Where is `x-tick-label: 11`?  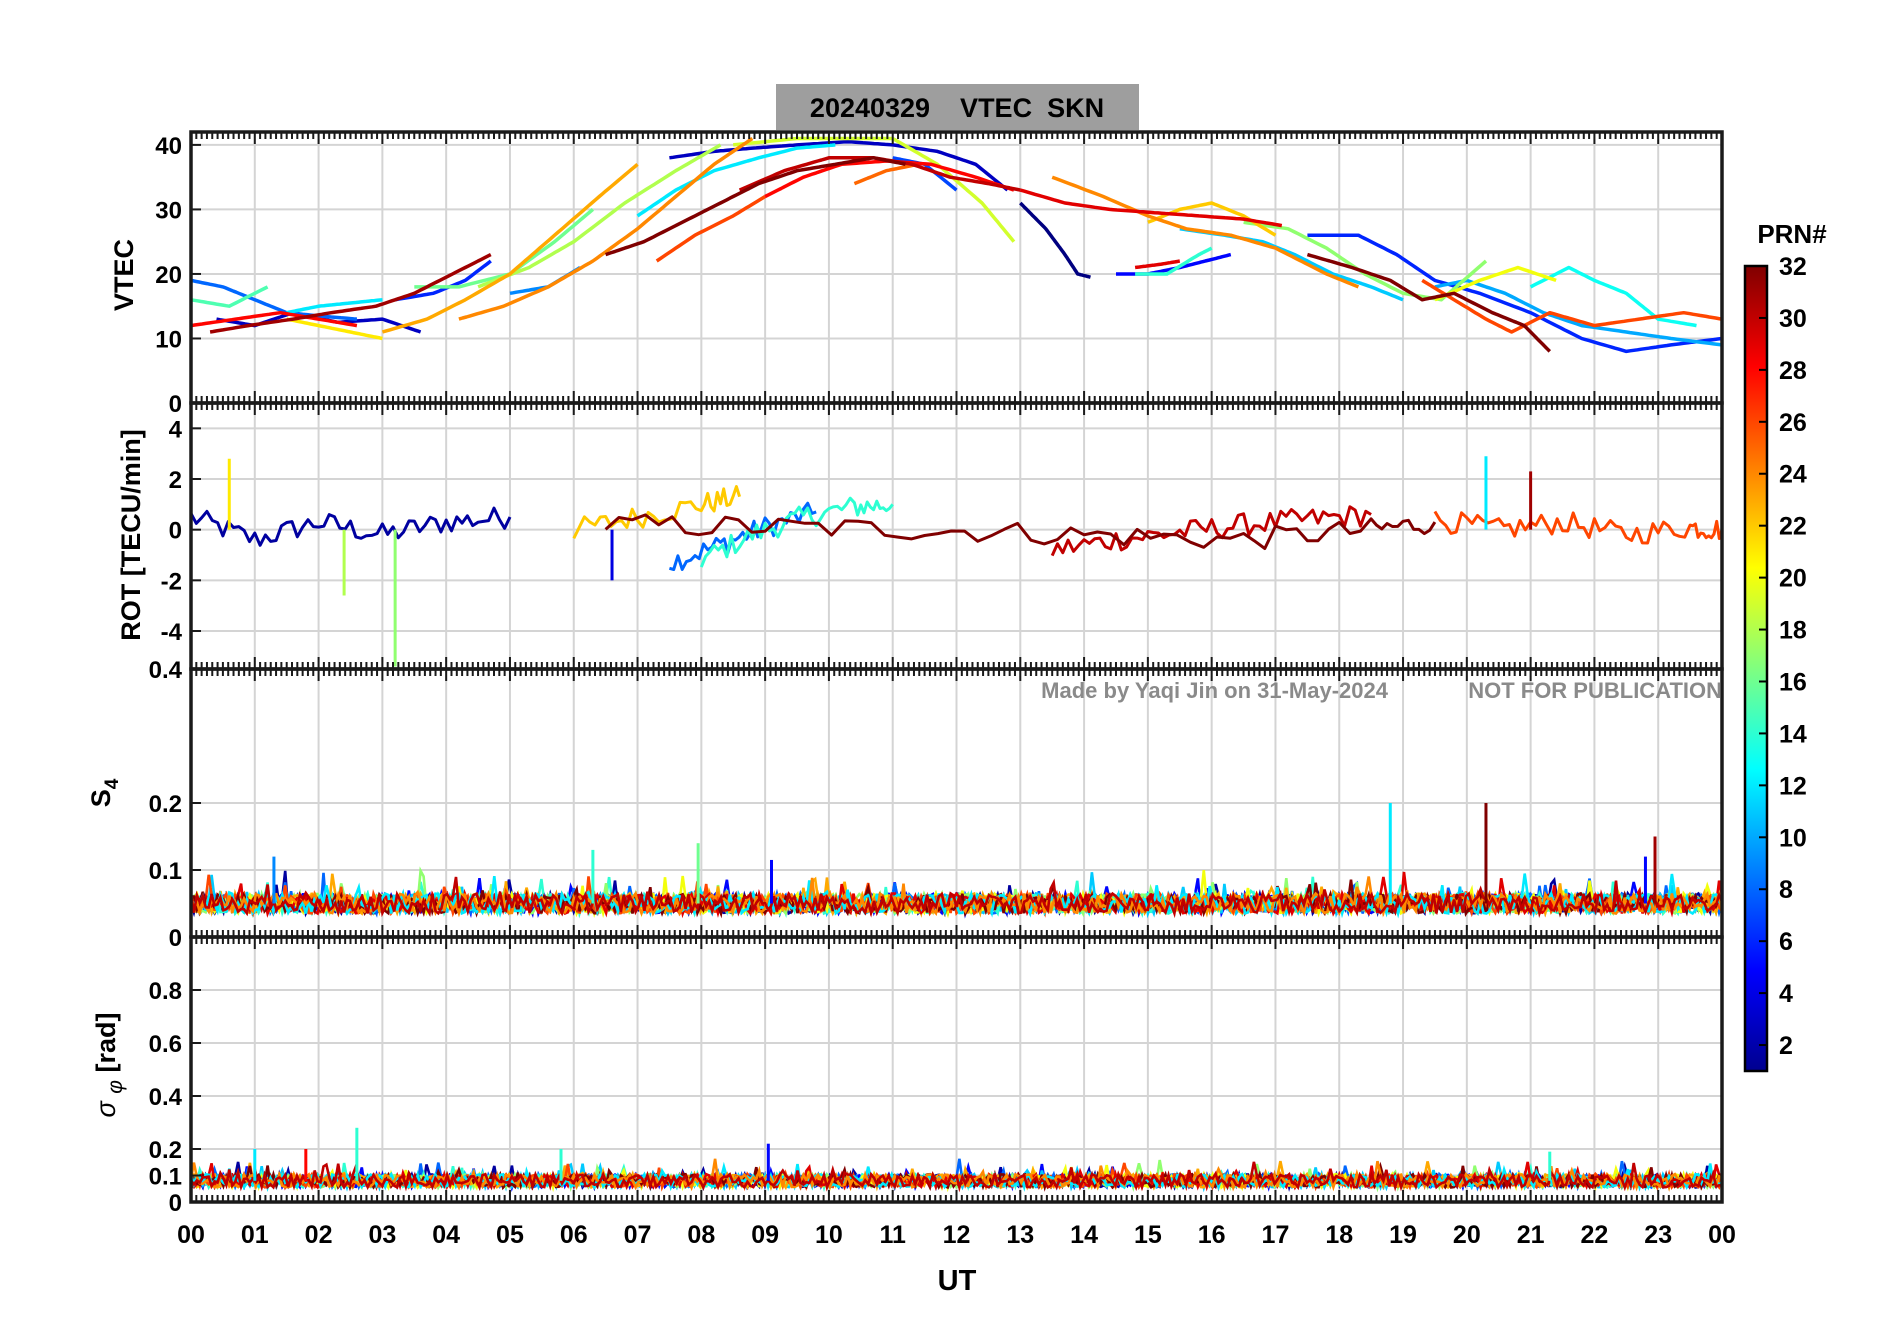
x-tick-label: 11 is located at coordinates (892, 1235).